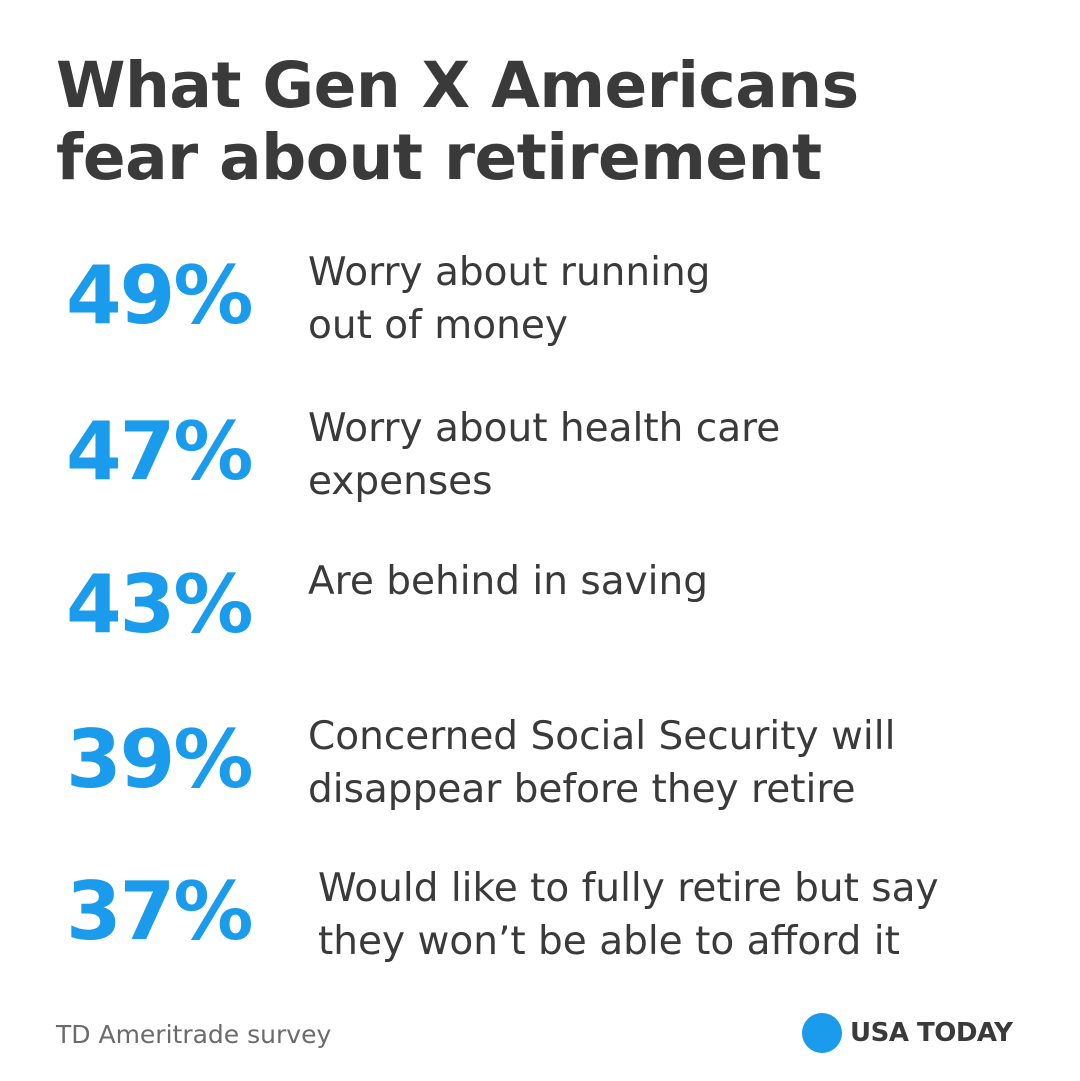  What do you see at coordinates (602, 736) in the screenshot?
I see `stat-label-line: Concerned Social Security will` at bounding box center [602, 736].